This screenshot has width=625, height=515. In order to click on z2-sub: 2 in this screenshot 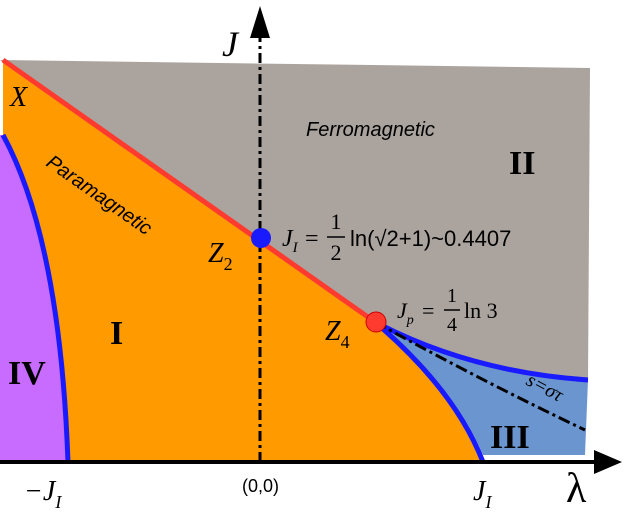, I will do `click(228, 264)`.